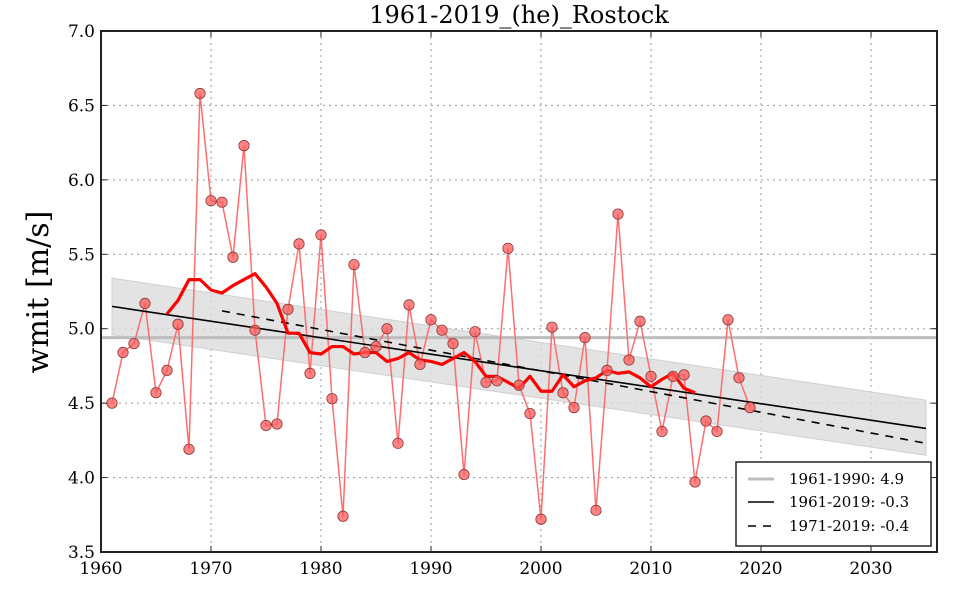  I want to click on x-tick-label: 1960, so click(100, 569).